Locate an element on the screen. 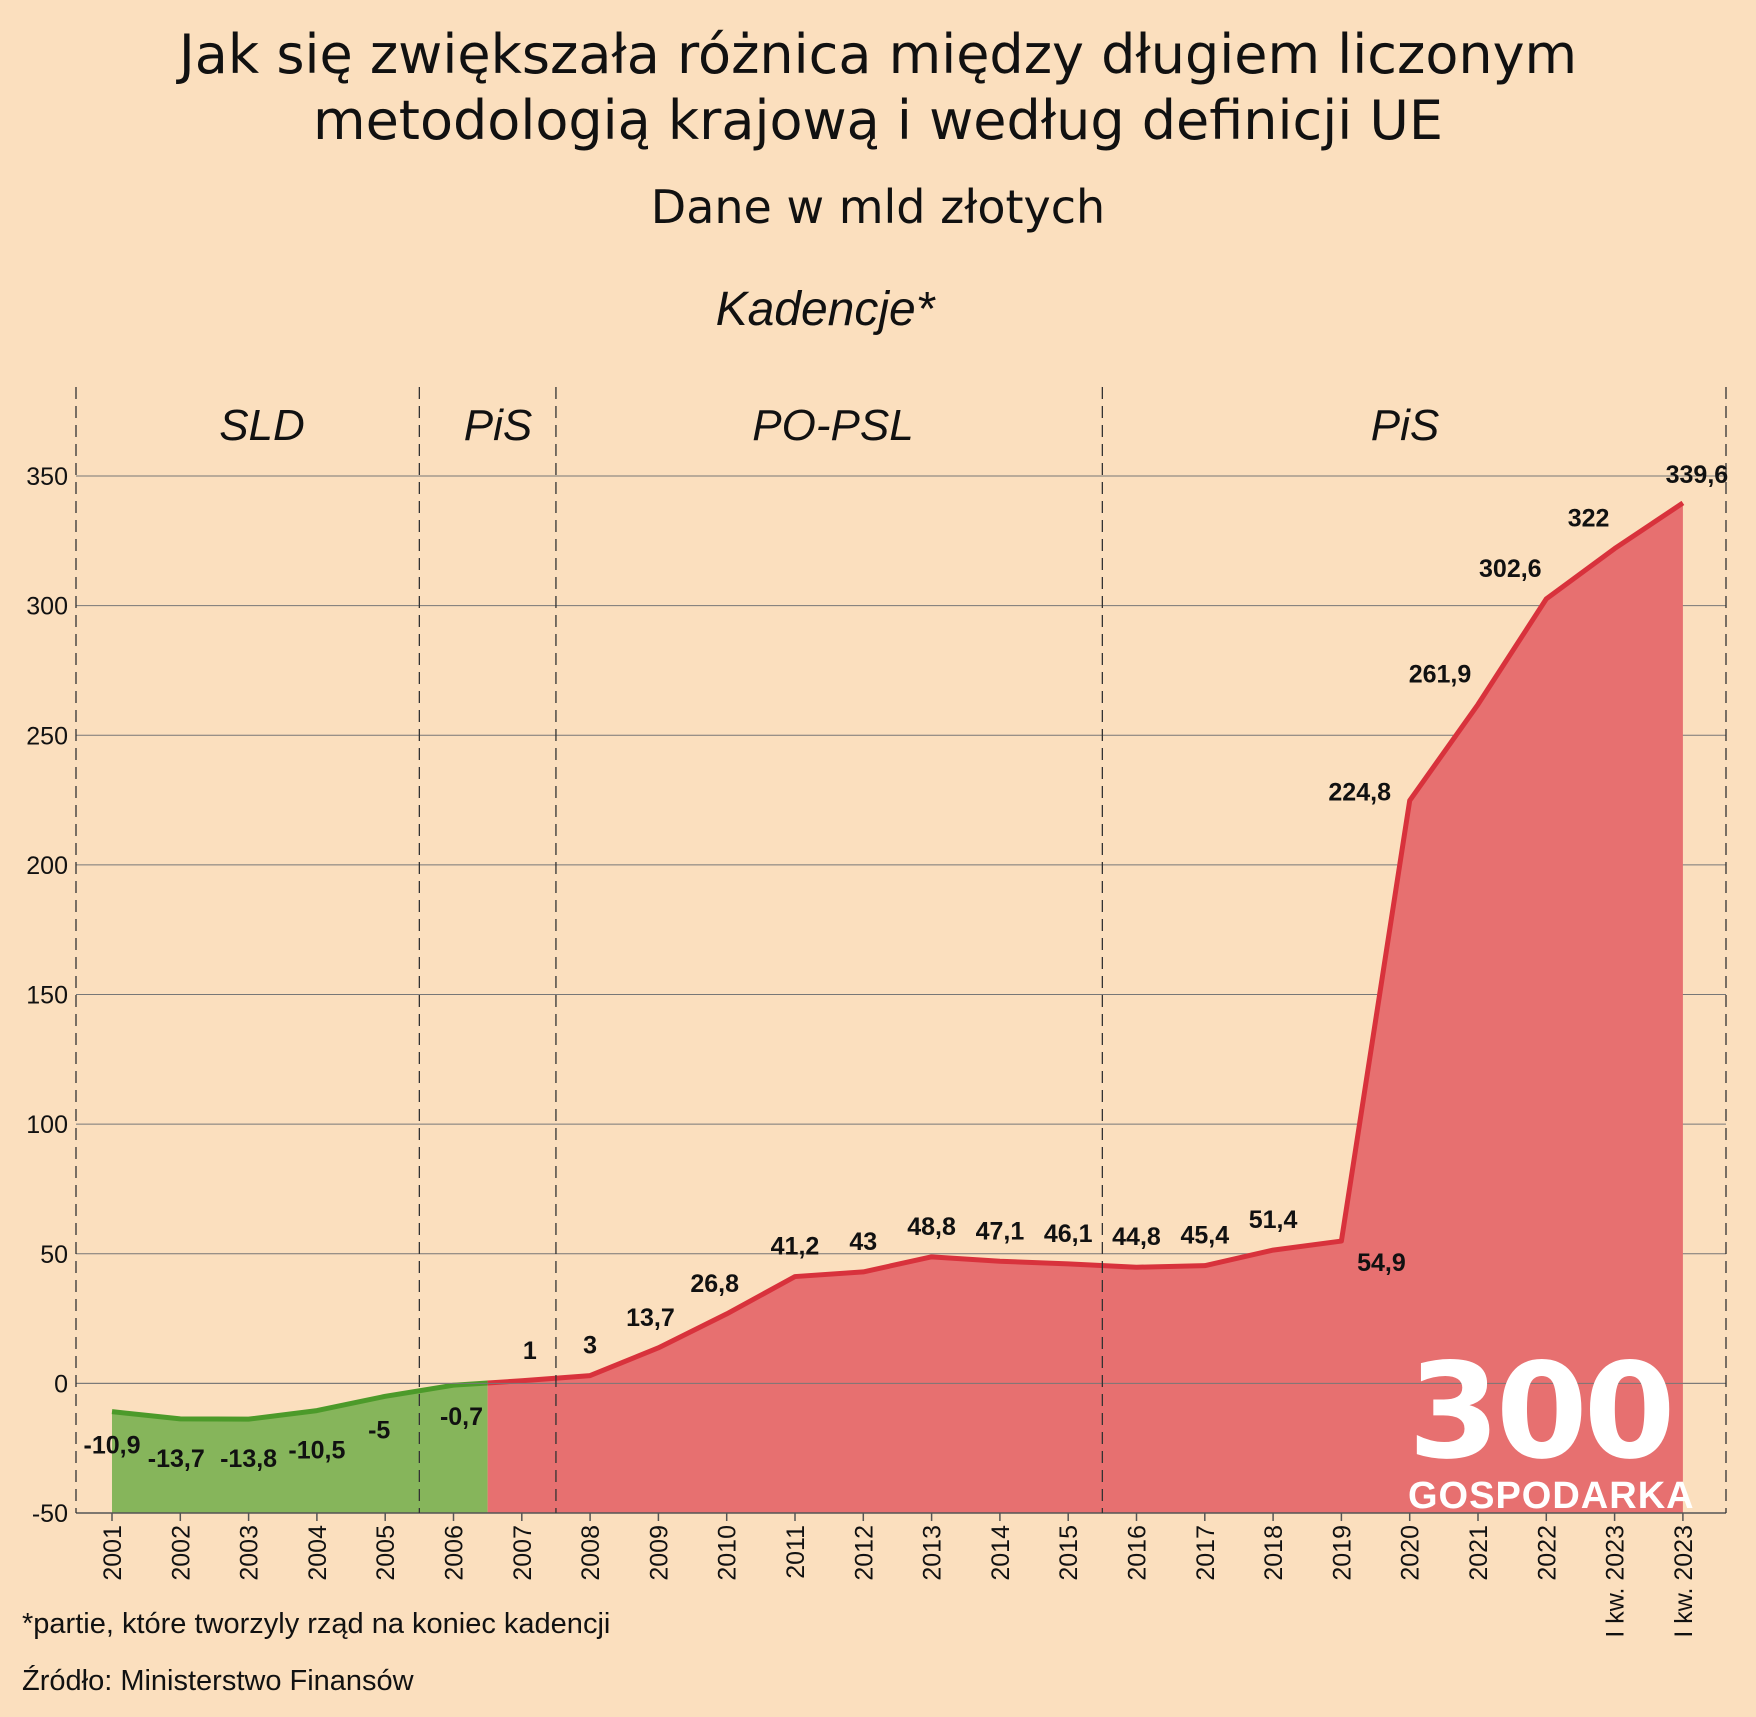  data-label: -0,7 is located at coordinates (461, 1417).